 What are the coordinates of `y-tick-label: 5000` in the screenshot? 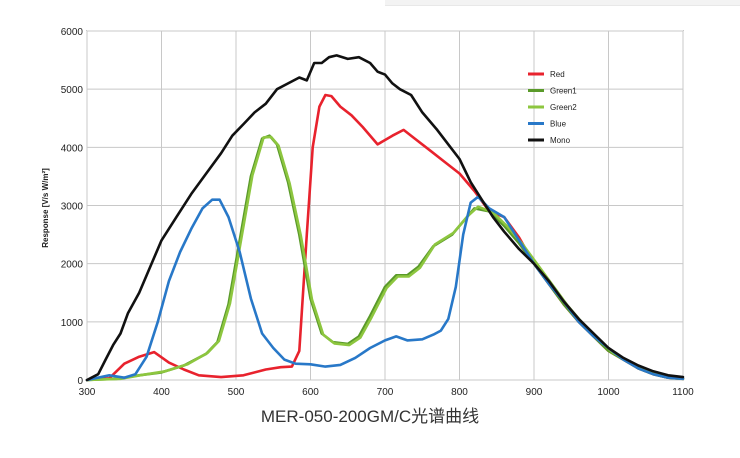 It's located at (72, 90).